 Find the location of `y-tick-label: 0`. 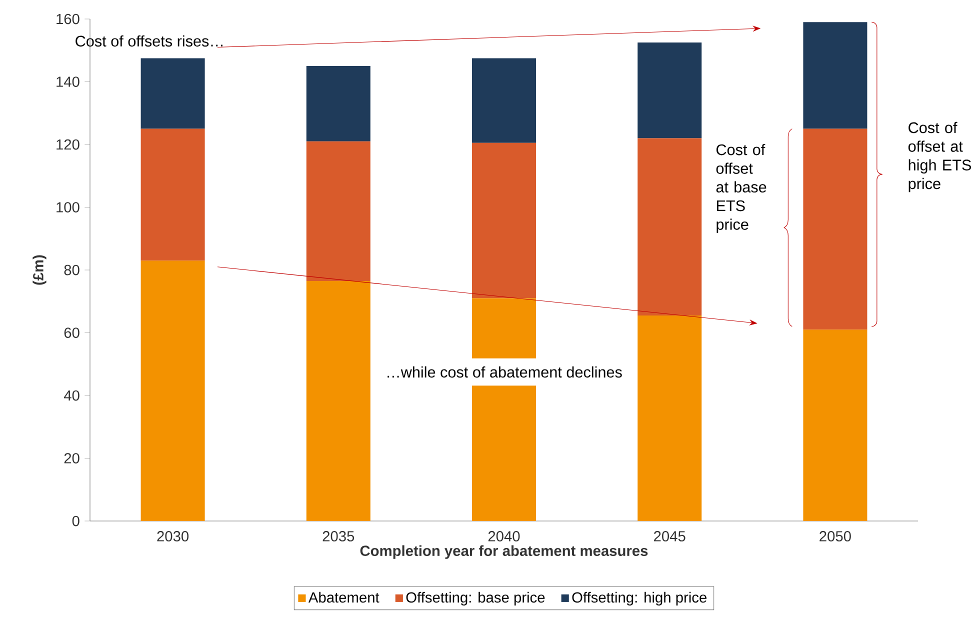

y-tick-label: 0 is located at coordinates (76, 521).